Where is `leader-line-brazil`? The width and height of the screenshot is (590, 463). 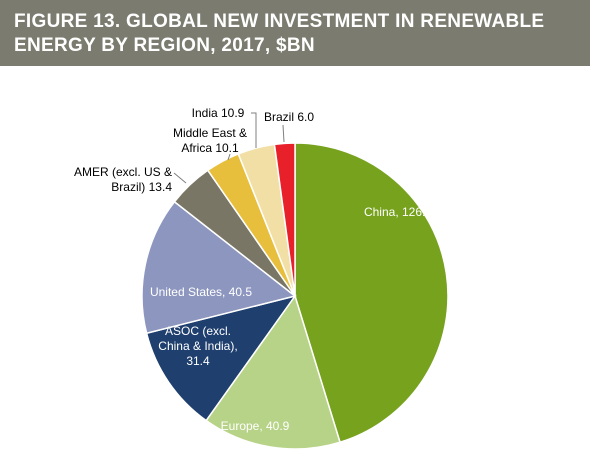 leader-line-brazil is located at coordinates (283, 133).